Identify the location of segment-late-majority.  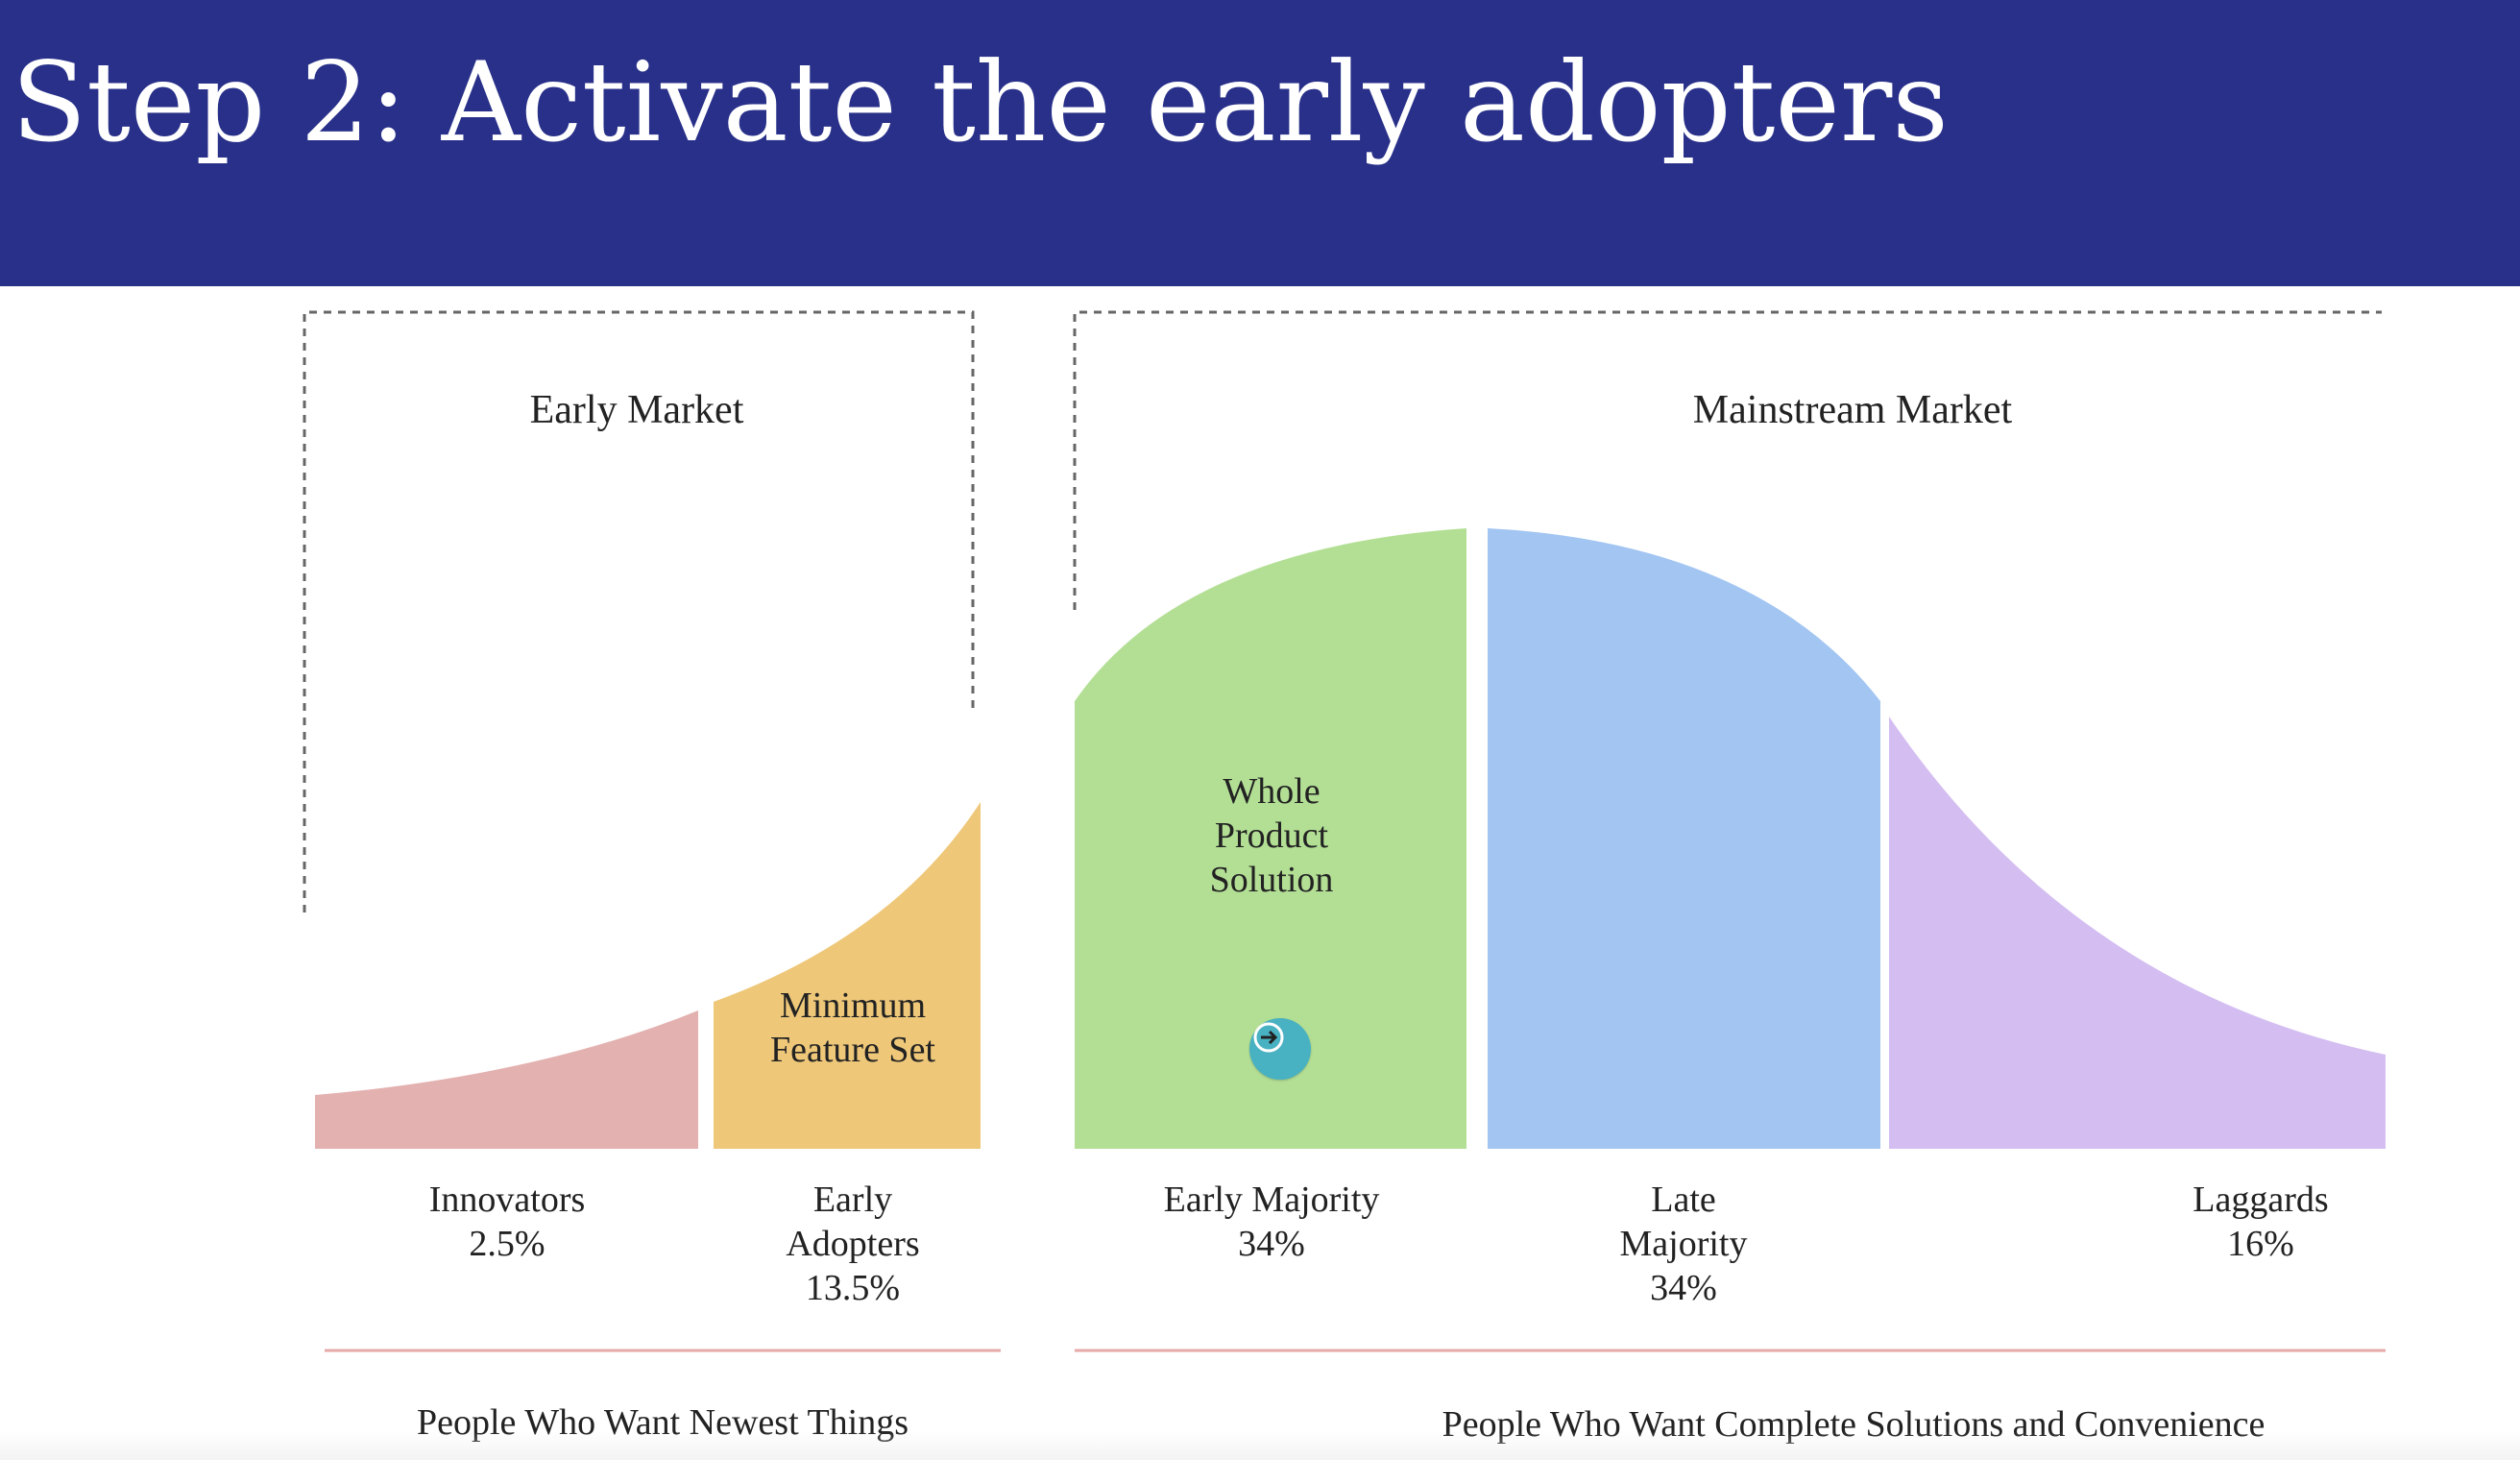
(1684, 838).